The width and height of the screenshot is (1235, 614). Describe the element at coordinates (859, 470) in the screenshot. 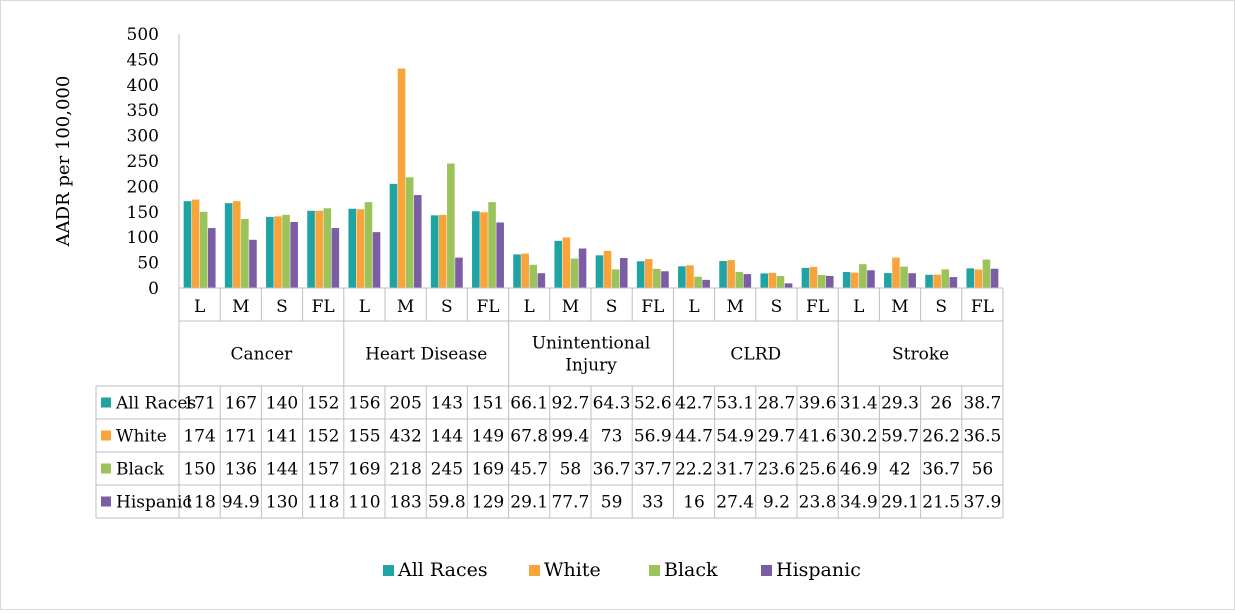

I see `data-label: 46.9` at that location.